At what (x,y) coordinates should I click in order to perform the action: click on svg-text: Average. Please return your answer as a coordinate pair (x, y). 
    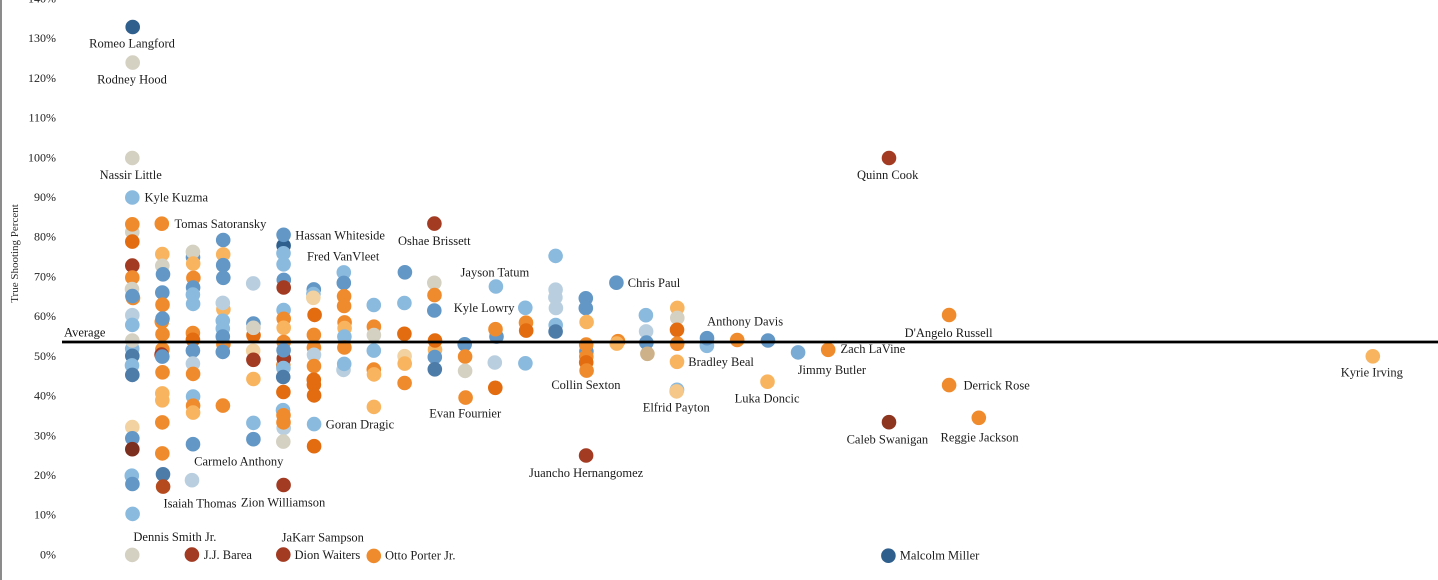
    Looking at the image, I should click on (85, 333).